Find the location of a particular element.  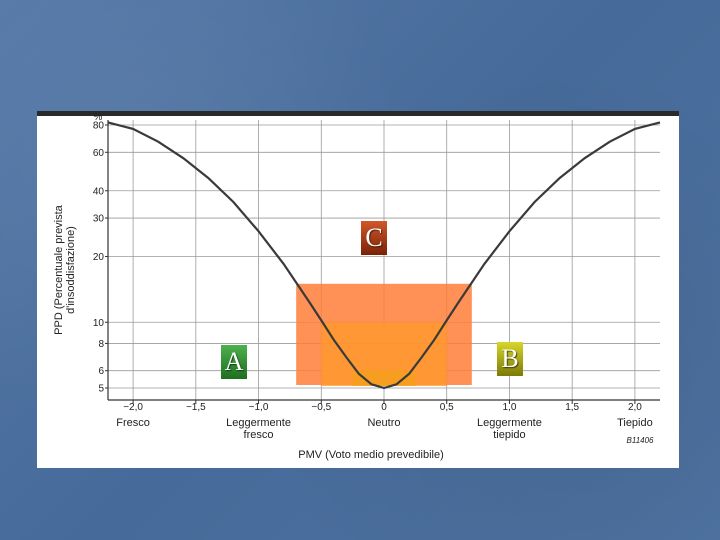

y-tick-label: 8 is located at coordinates (101, 344).